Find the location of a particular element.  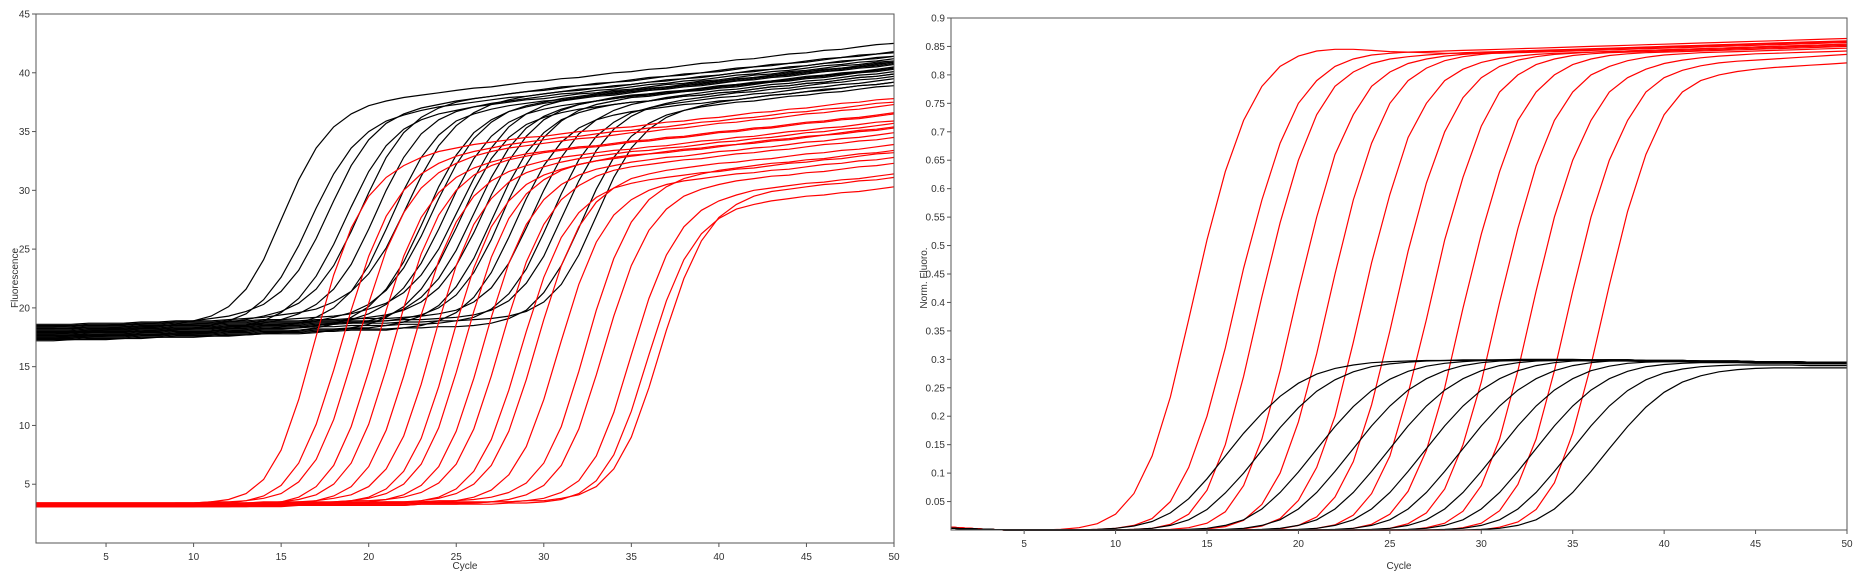

y-tick-label: 20 is located at coordinates (25, 308).